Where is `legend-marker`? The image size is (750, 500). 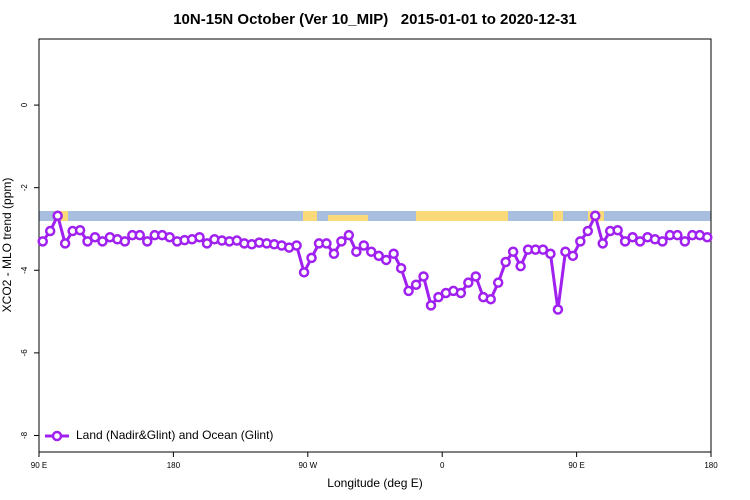 legend-marker is located at coordinates (57, 436).